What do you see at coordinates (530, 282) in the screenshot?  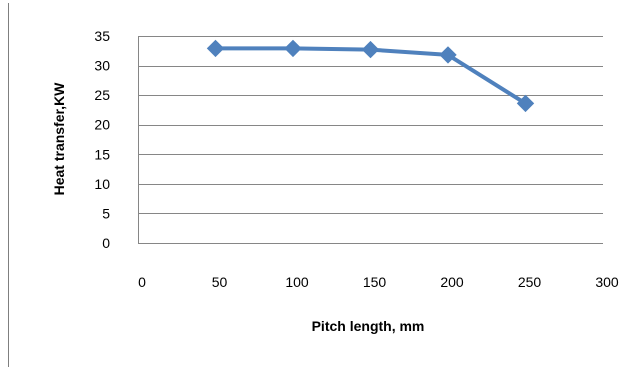 I see `x-tick-label: 250` at bounding box center [530, 282].